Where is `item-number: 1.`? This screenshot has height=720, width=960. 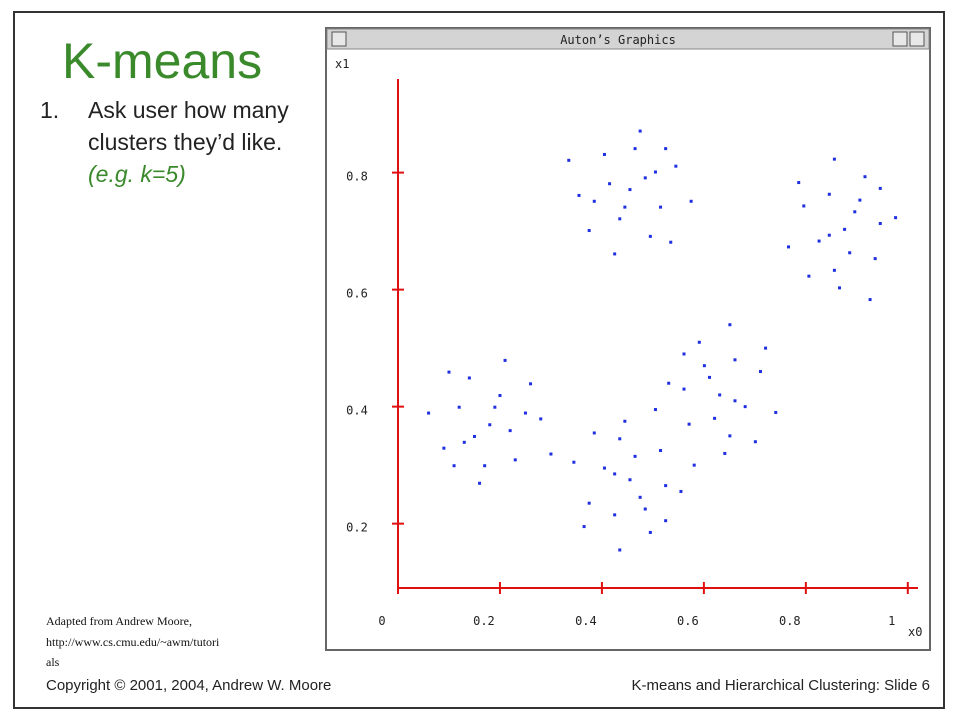
item-number: 1. is located at coordinates (49, 110).